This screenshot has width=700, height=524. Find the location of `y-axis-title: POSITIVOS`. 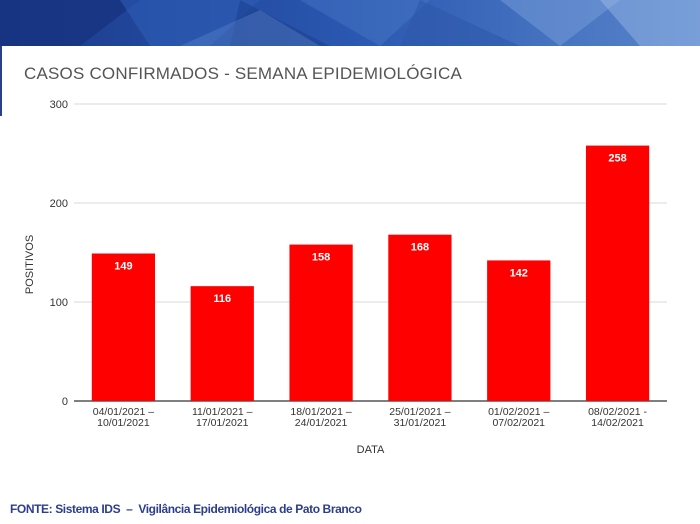

y-axis-title: POSITIVOS is located at coordinates (30, 264).